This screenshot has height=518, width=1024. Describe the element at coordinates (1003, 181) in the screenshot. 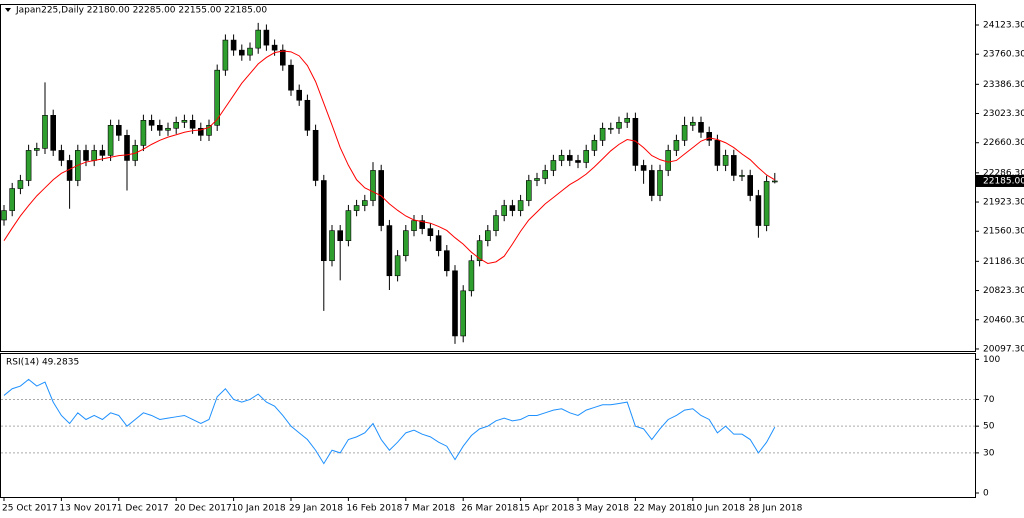

I see `last-price-label: 22185.00` at that location.